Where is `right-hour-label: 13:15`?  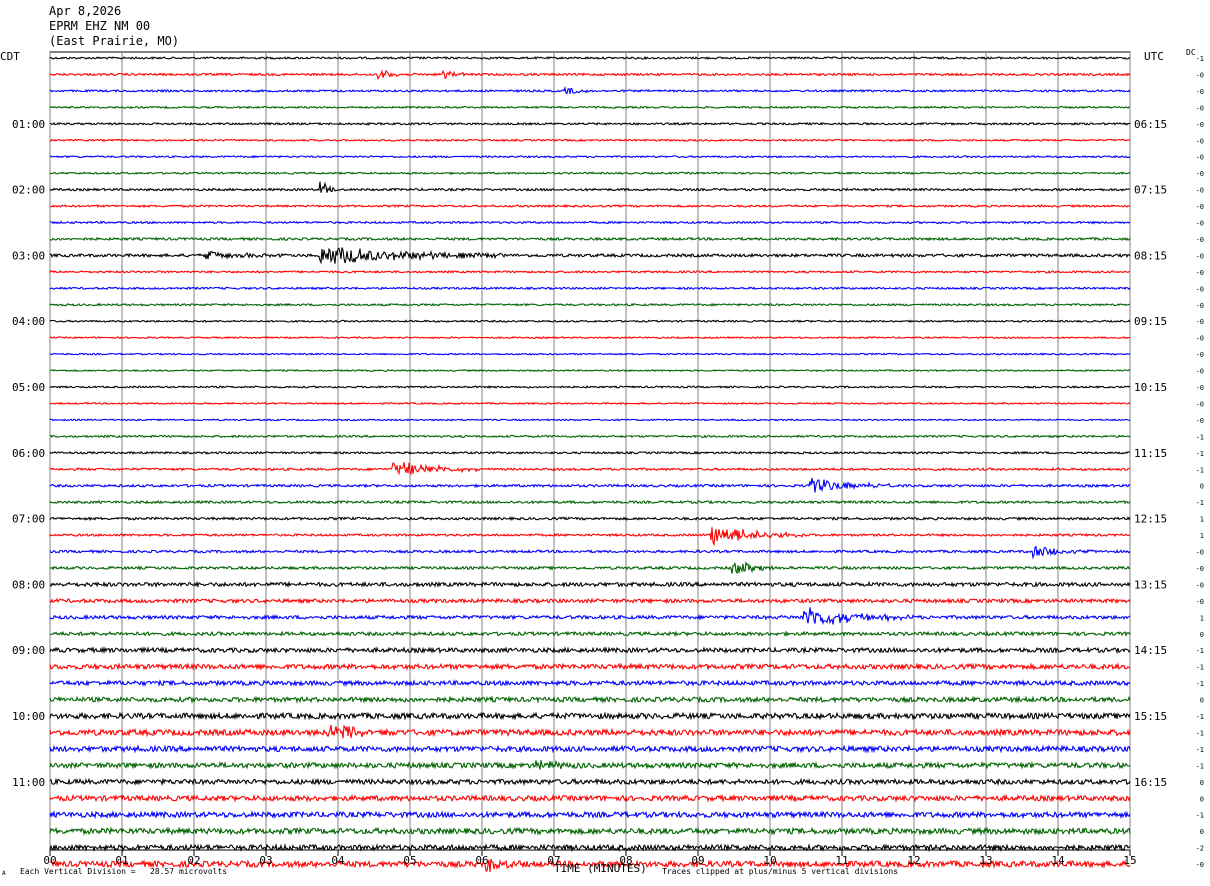
right-hour-label: 13:15 is located at coordinates (1150, 584).